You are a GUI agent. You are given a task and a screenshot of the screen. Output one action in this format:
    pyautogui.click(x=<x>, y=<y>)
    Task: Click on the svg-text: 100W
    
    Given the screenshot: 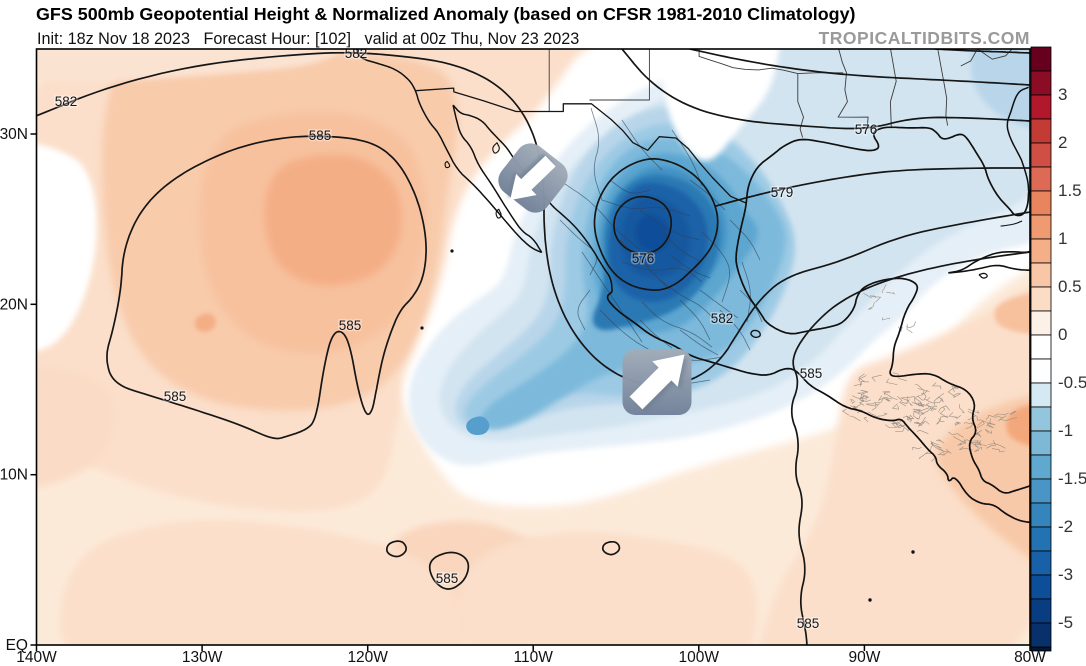 What is the action you would take?
    pyautogui.click(x=699, y=657)
    